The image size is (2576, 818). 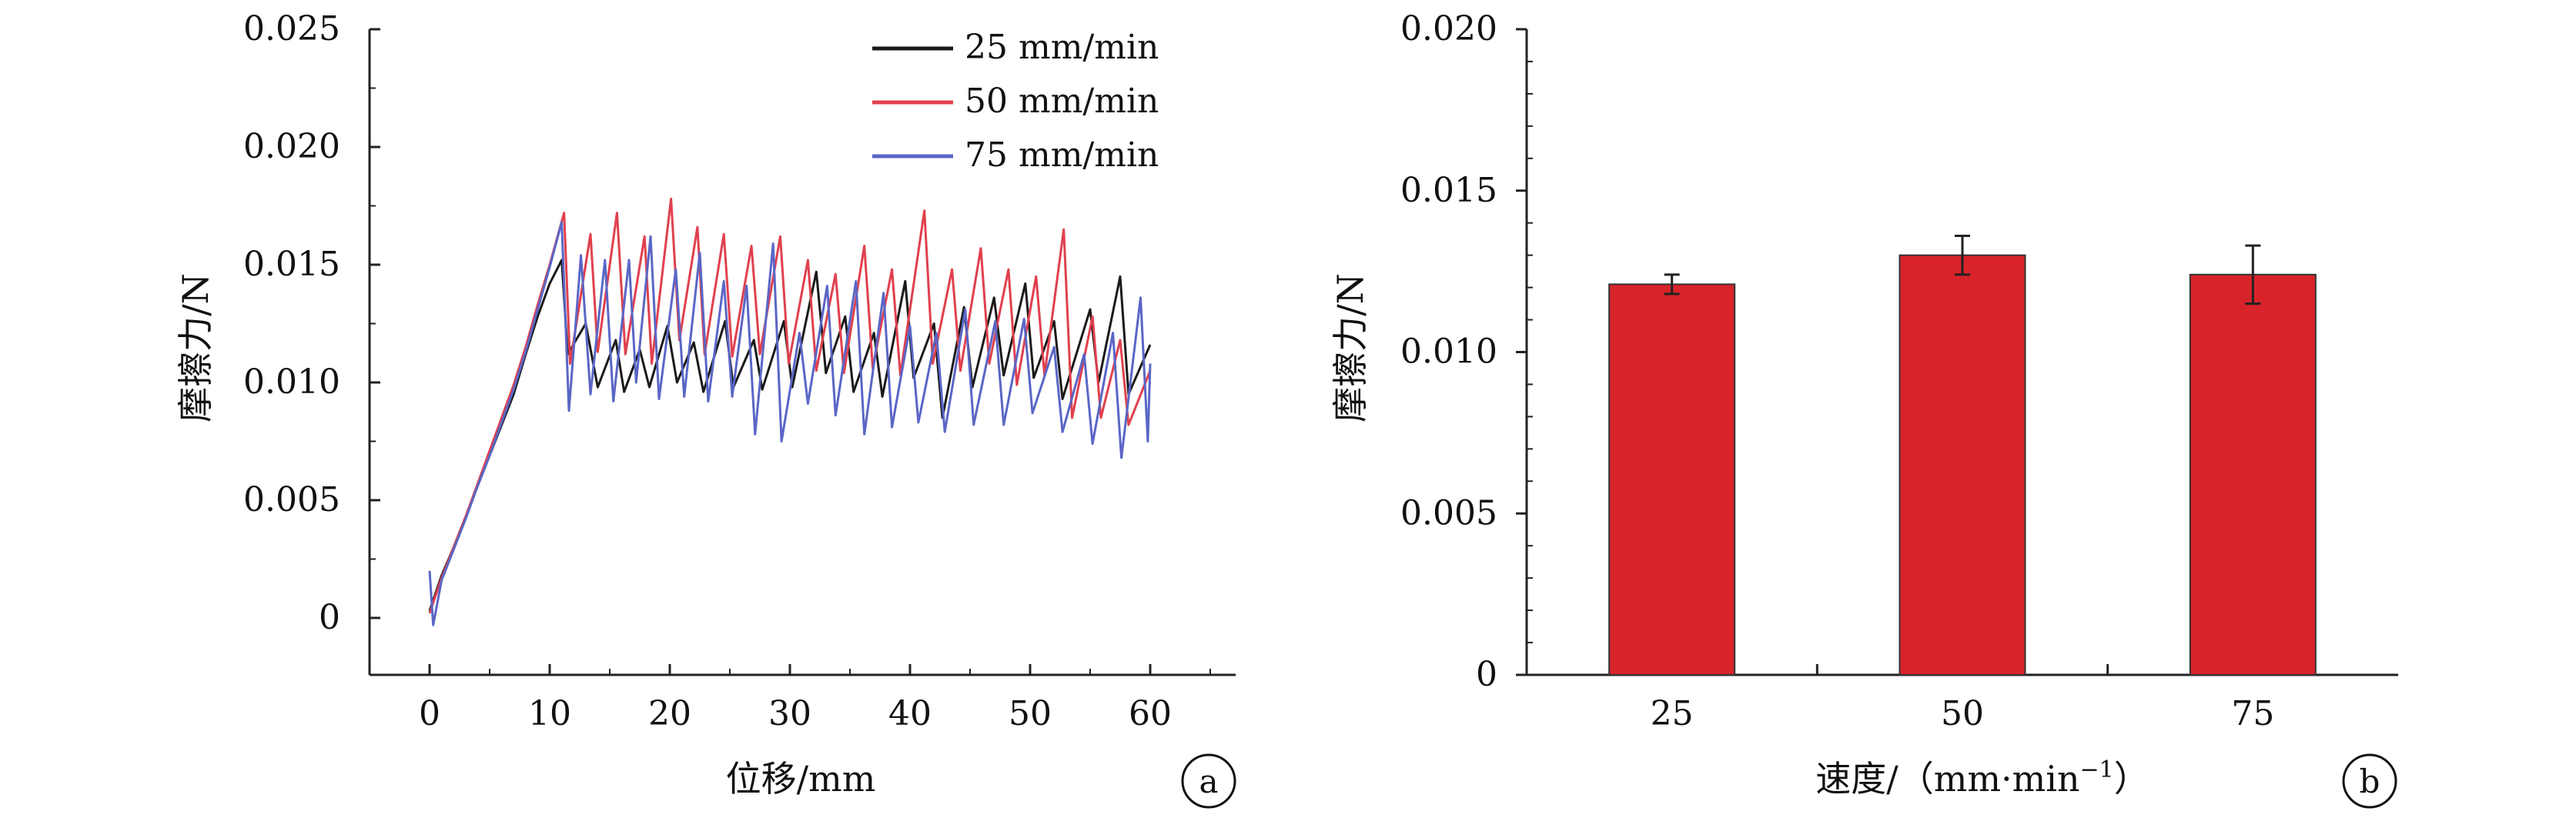 I want to click on panel-a-label-badge: a, so click(x=1209, y=781).